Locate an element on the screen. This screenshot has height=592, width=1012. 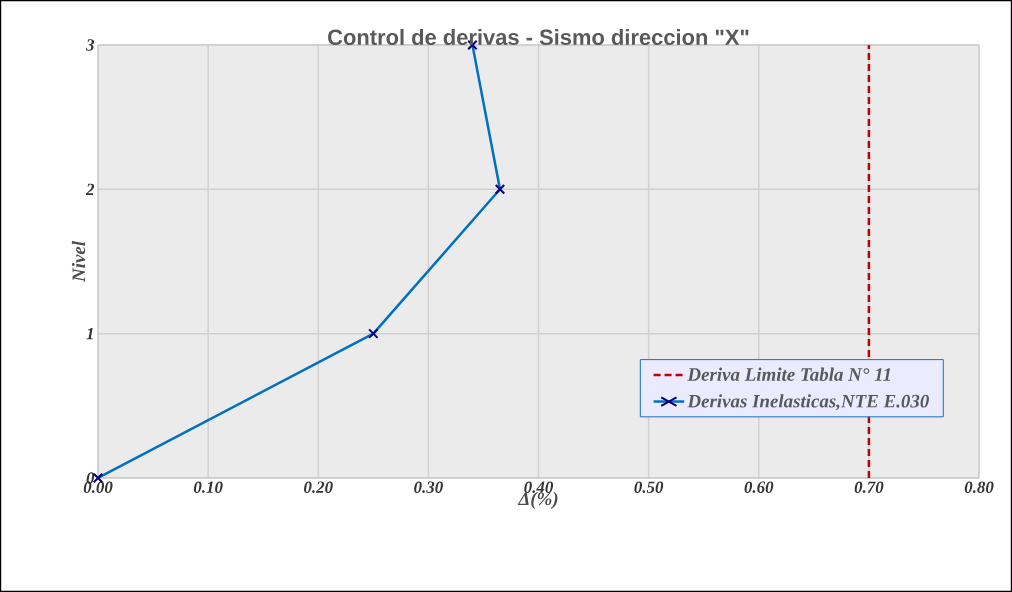
legend-label: Derivas Inelasticas,NTE E.030 is located at coordinates (808, 402).